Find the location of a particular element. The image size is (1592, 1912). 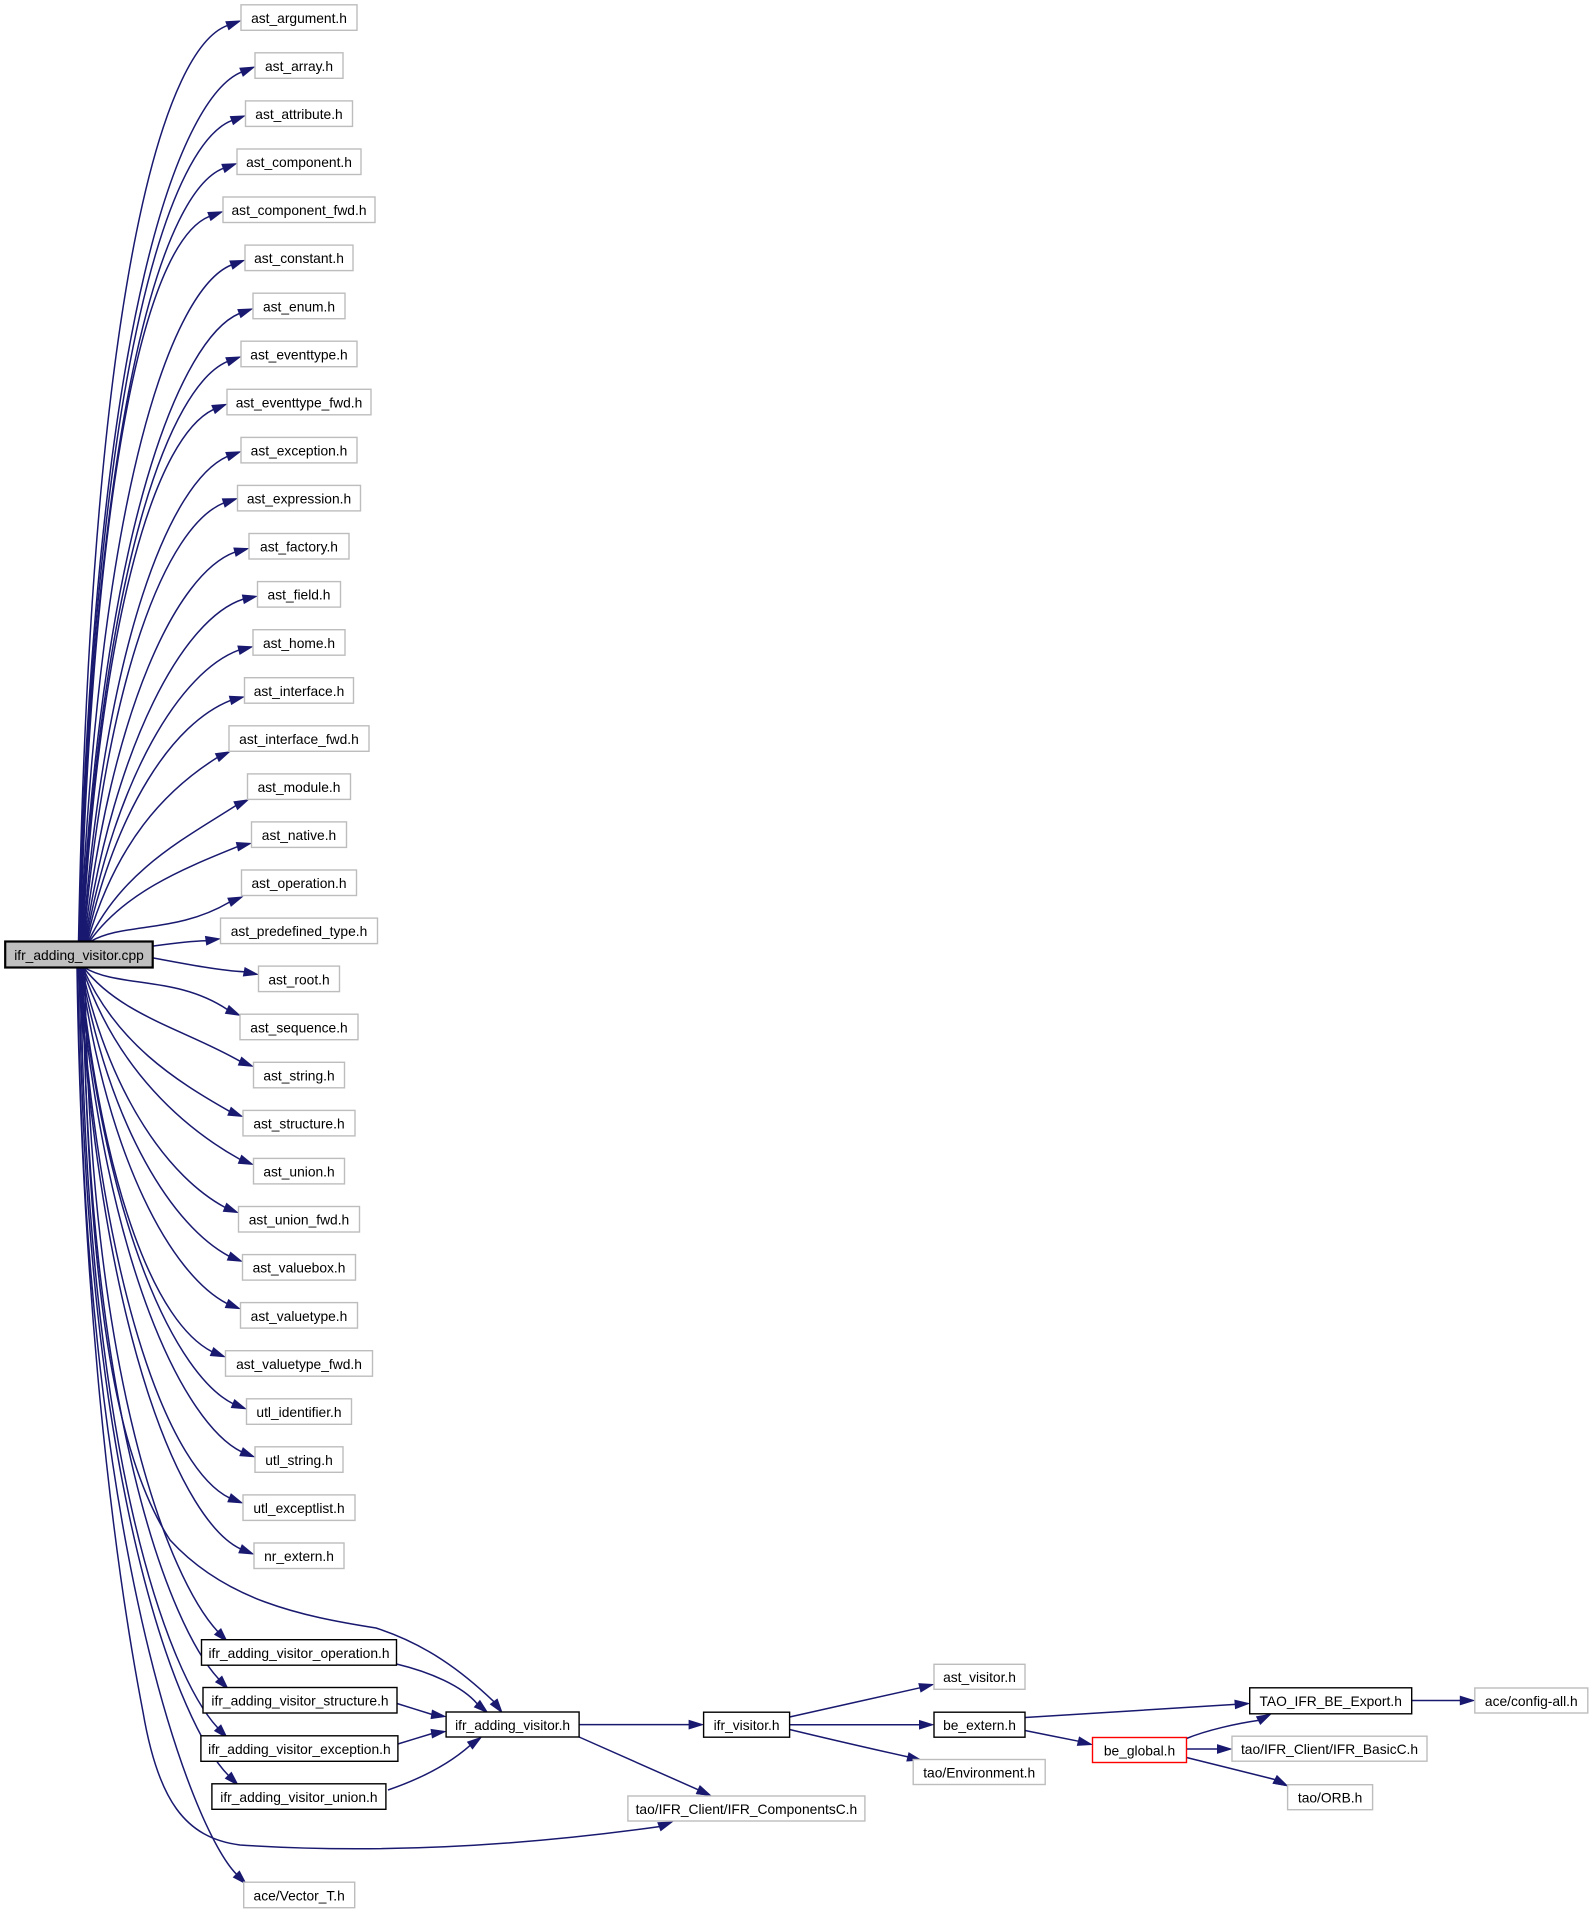

svg-text: ast_array.h is located at coordinates (299, 66).